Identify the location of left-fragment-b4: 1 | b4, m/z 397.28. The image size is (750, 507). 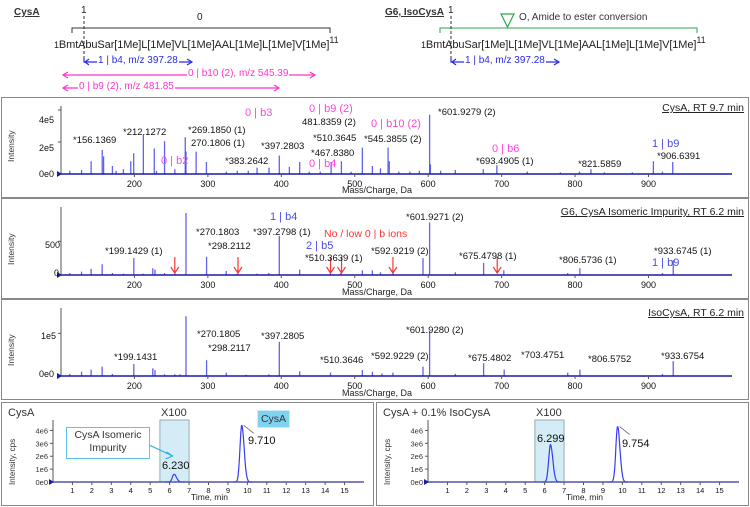
(138, 60).